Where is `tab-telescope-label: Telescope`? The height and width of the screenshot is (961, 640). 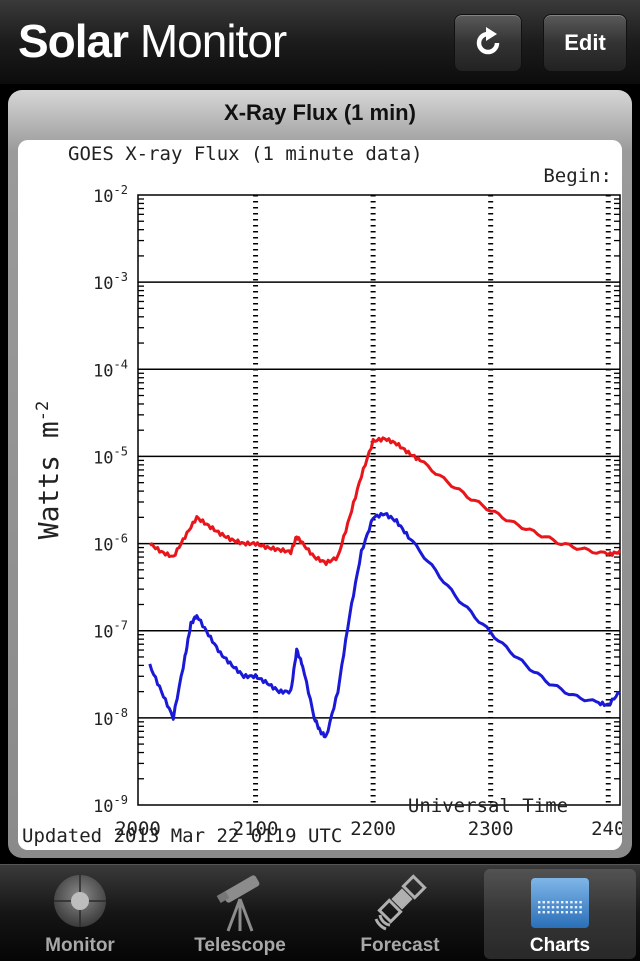
tab-telescope-label: Telescope is located at coordinates (240, 945).